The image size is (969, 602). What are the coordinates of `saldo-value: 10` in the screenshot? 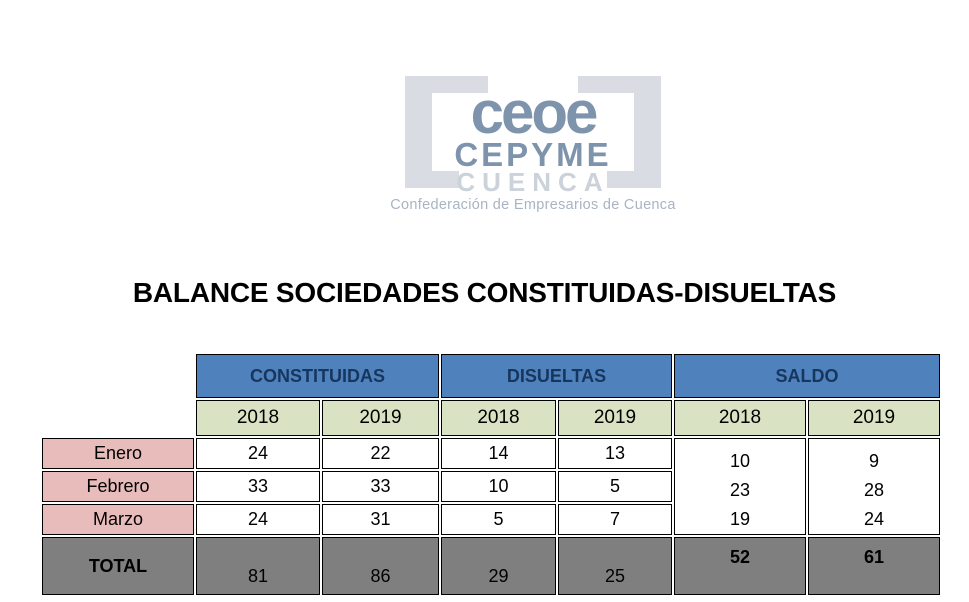 It's located at (740, 461).